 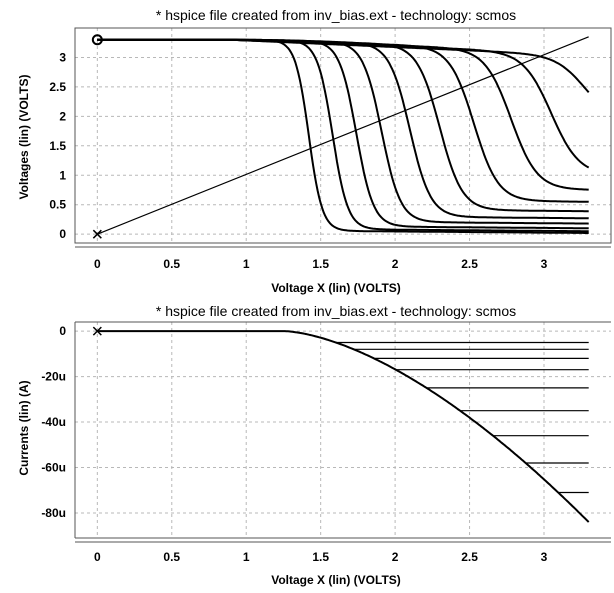 What do you see at coordinates (544, 264) in the screenshot?
I see `top-x-tick-label: 3` at bounding box center [544, 264].